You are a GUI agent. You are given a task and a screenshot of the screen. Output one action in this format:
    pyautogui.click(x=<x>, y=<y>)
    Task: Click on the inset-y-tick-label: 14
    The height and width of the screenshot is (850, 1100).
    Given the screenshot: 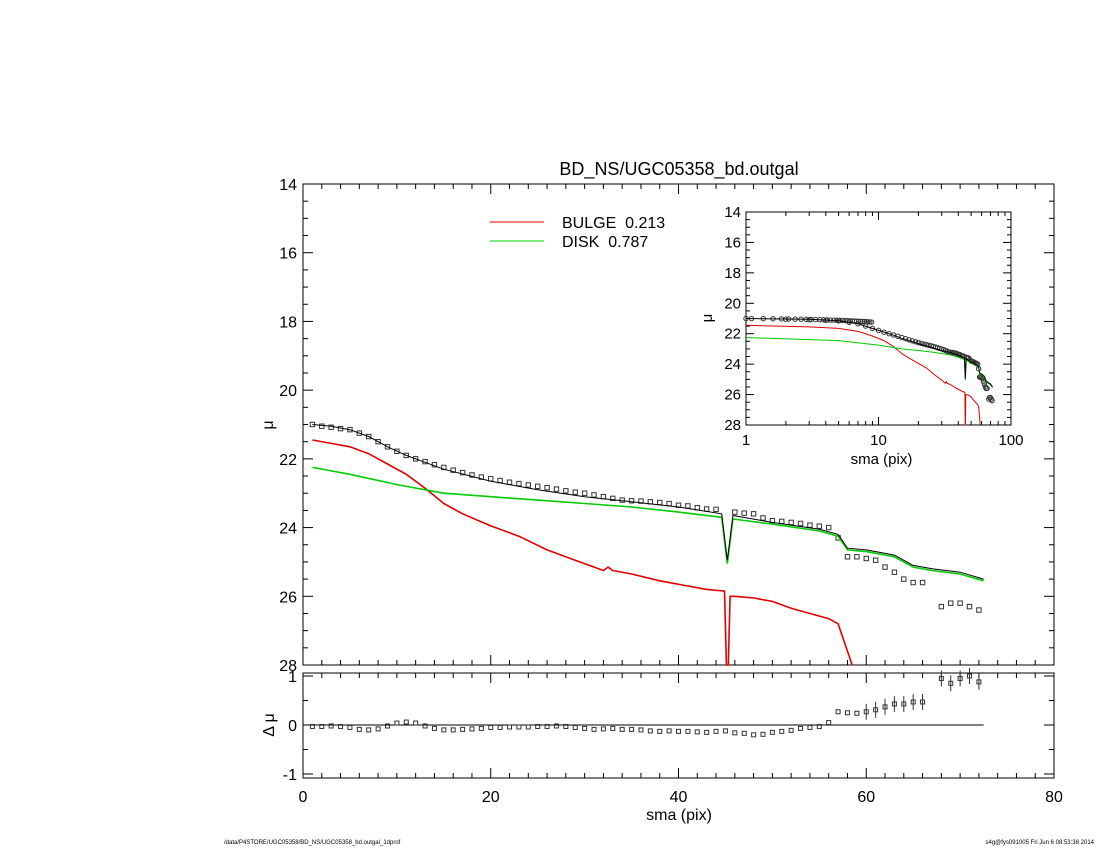 What is the action you would take?
    pyautogui.click(x=732, y=212)
    